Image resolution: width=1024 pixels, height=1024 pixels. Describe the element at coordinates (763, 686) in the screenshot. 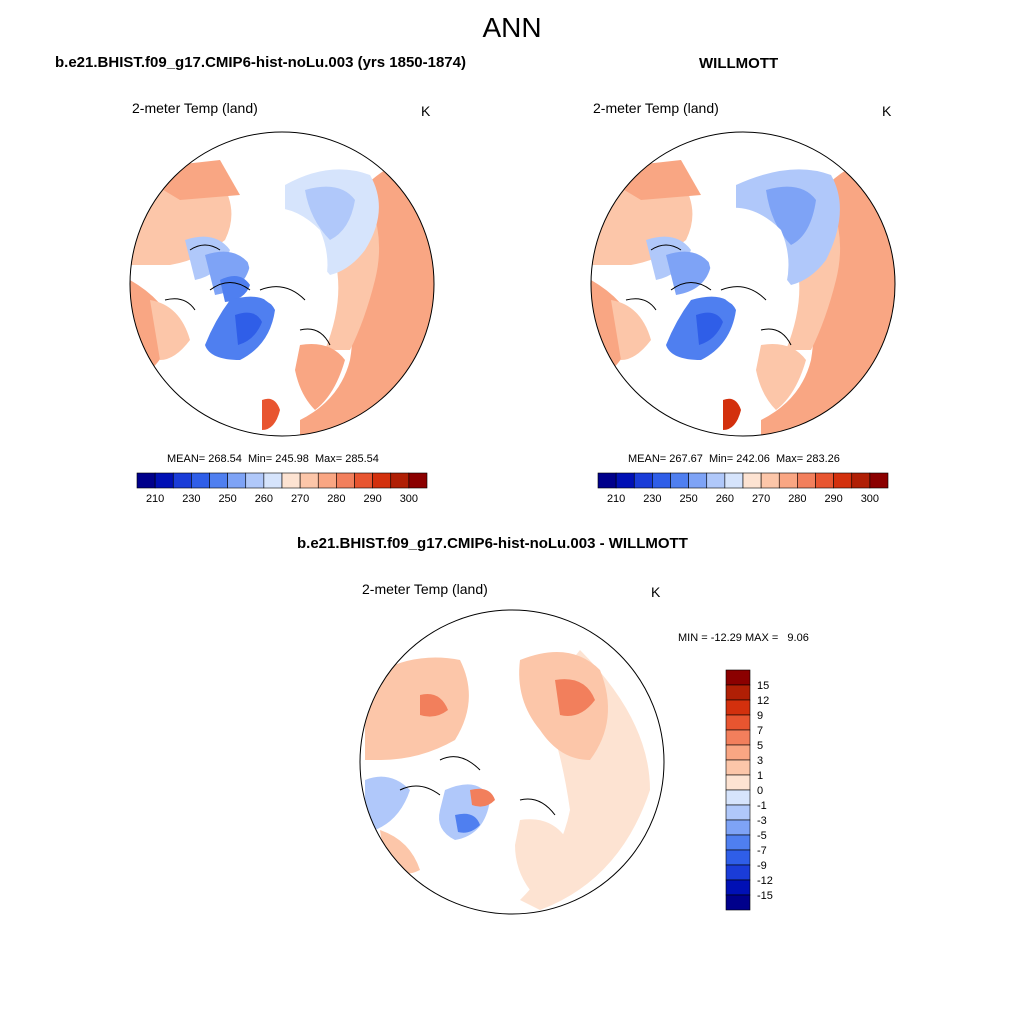

I see `colorbar-tick-label: 15` at that location.